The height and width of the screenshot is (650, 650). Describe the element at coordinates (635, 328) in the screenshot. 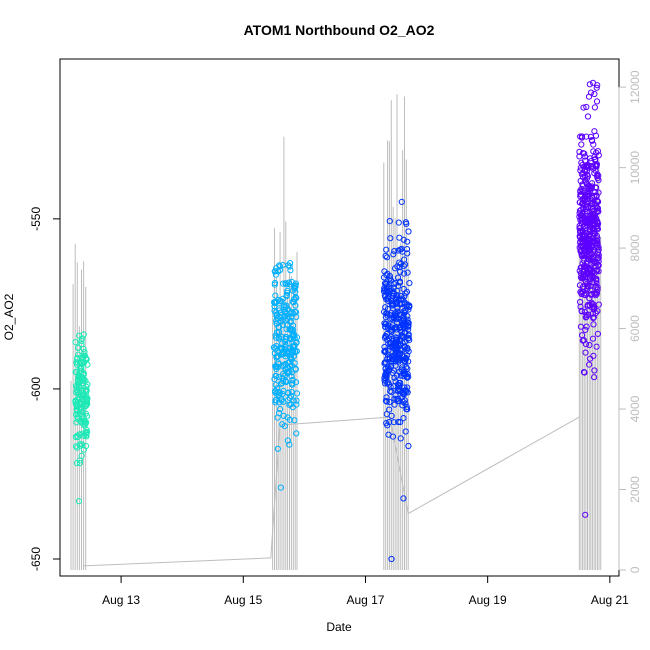

I see `y2-tick-label-3: 6000` at that location.